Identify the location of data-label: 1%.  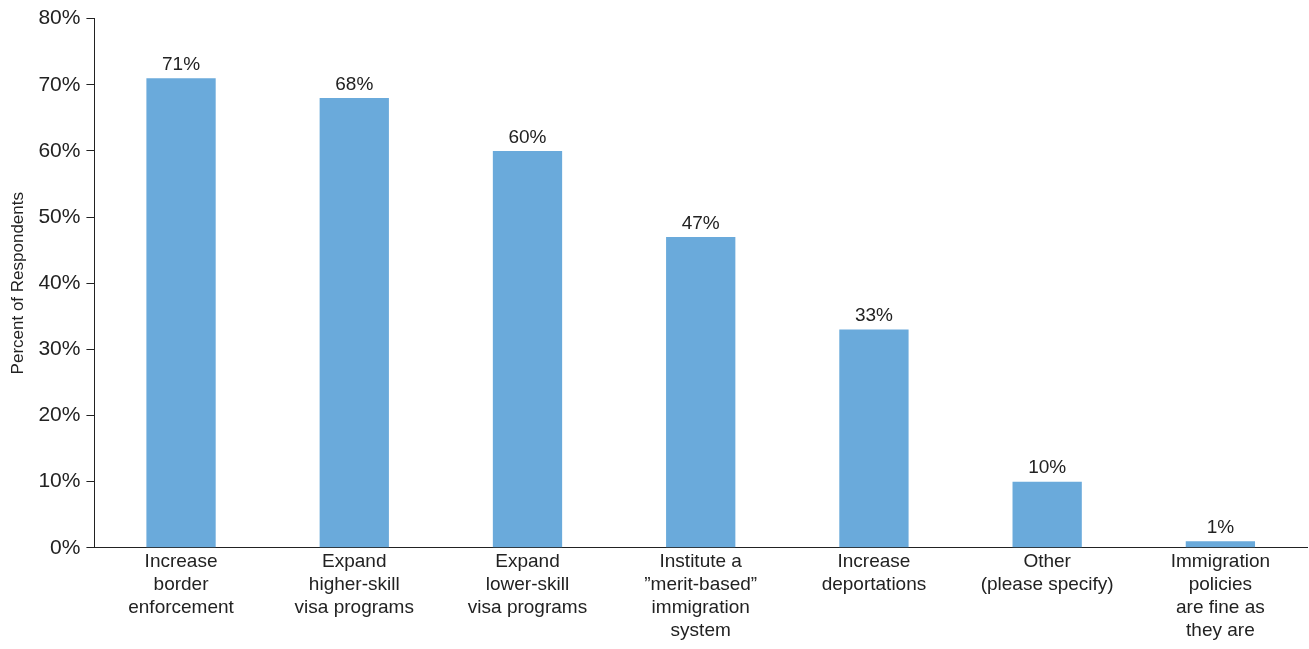
(1220, 526).